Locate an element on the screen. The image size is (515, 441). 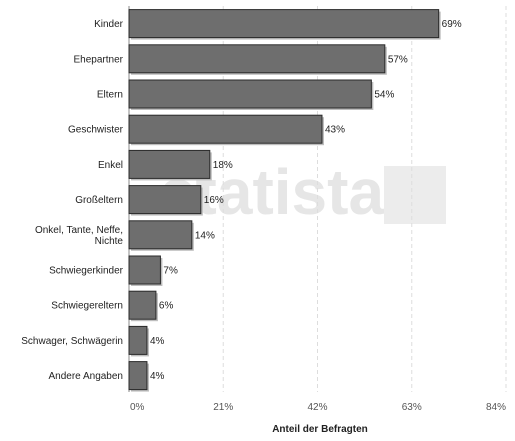
category-label: Großeltern is located at coordinates (99, 200).